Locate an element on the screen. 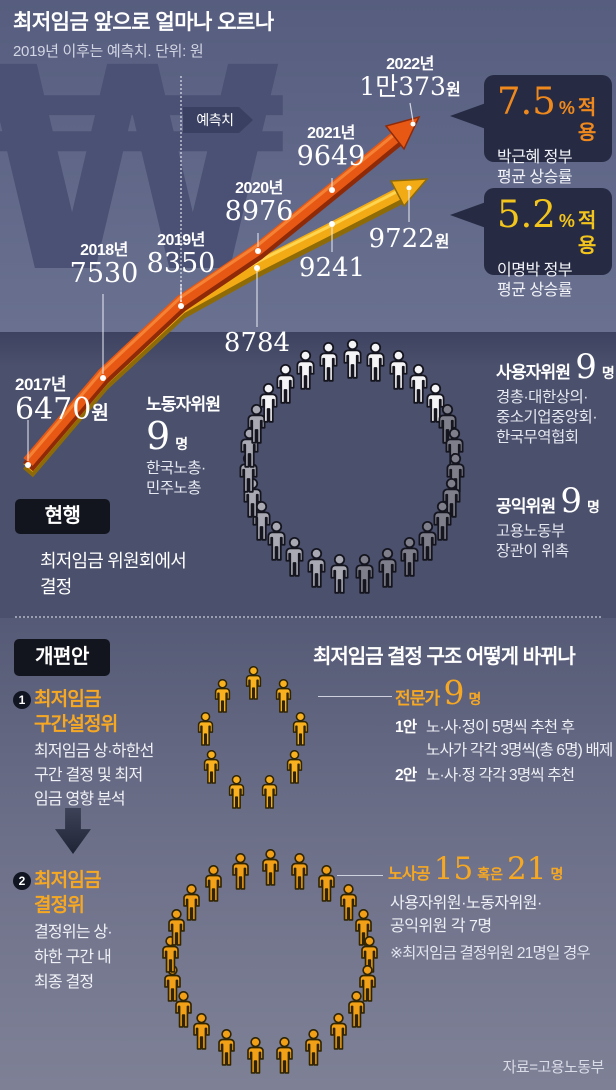 The height and width of the screenshot is (1090, 616). source-credit: 자료=고용노동부 is located at coordinates (553, 1067).